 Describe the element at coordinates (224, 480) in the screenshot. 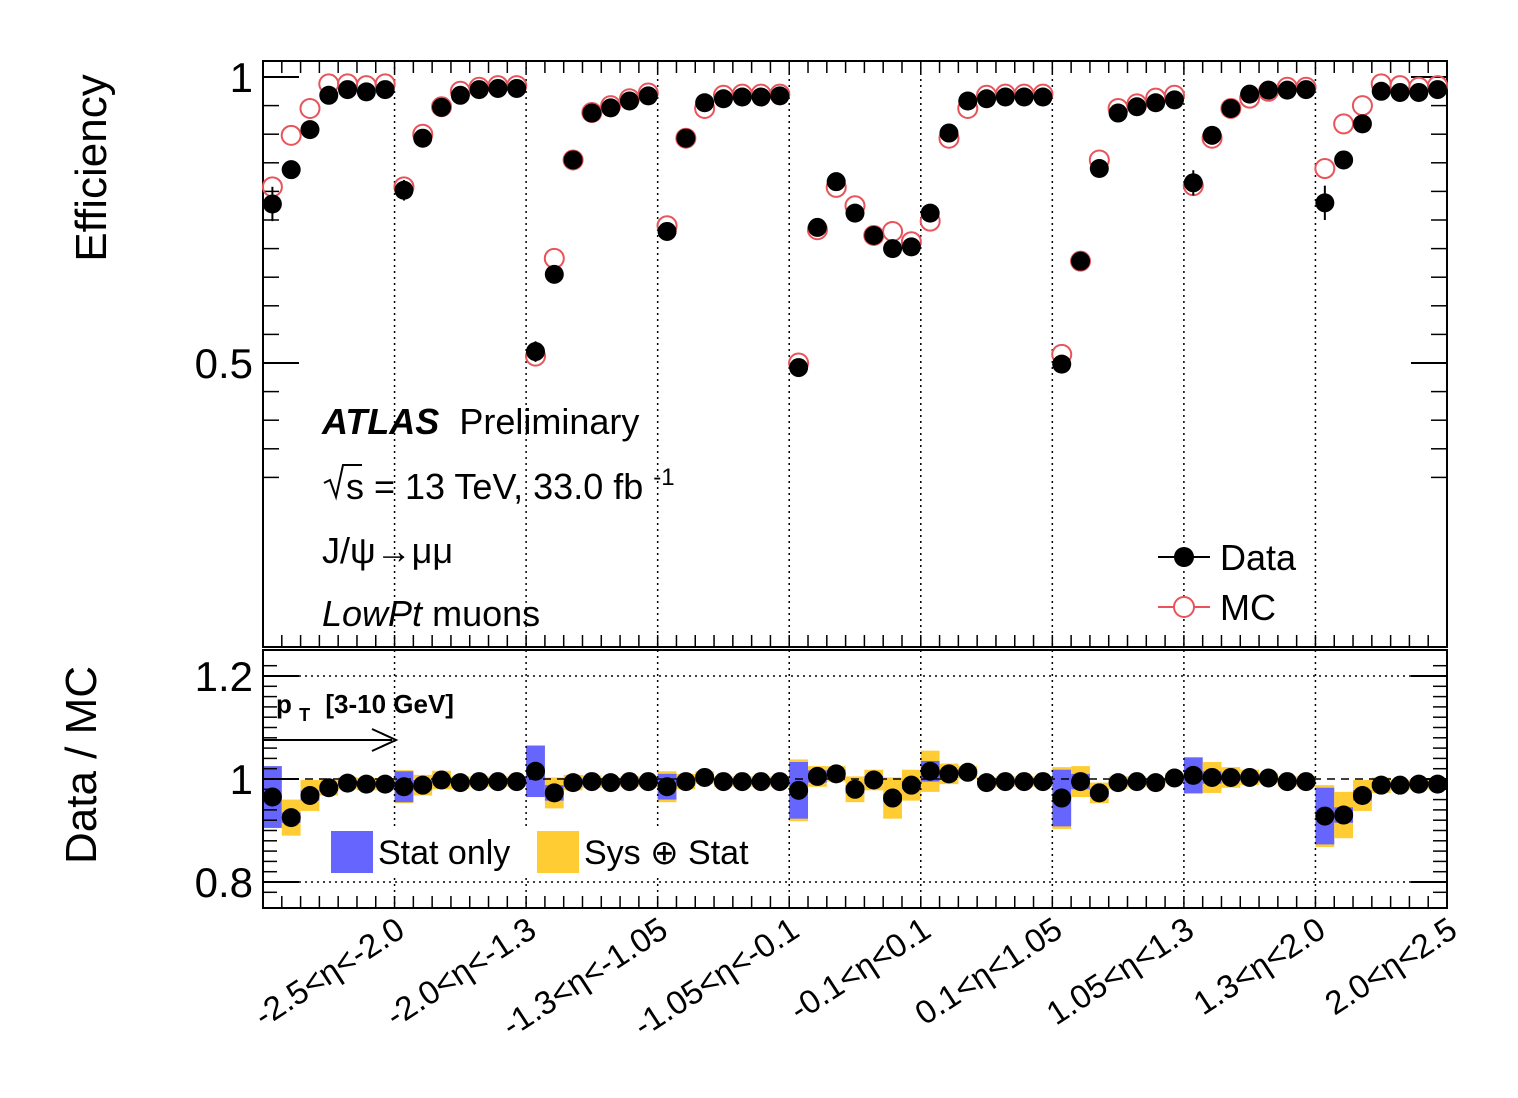

I see `y-tick-labels: 1 0.5 1.2 1 0.8` at that location.